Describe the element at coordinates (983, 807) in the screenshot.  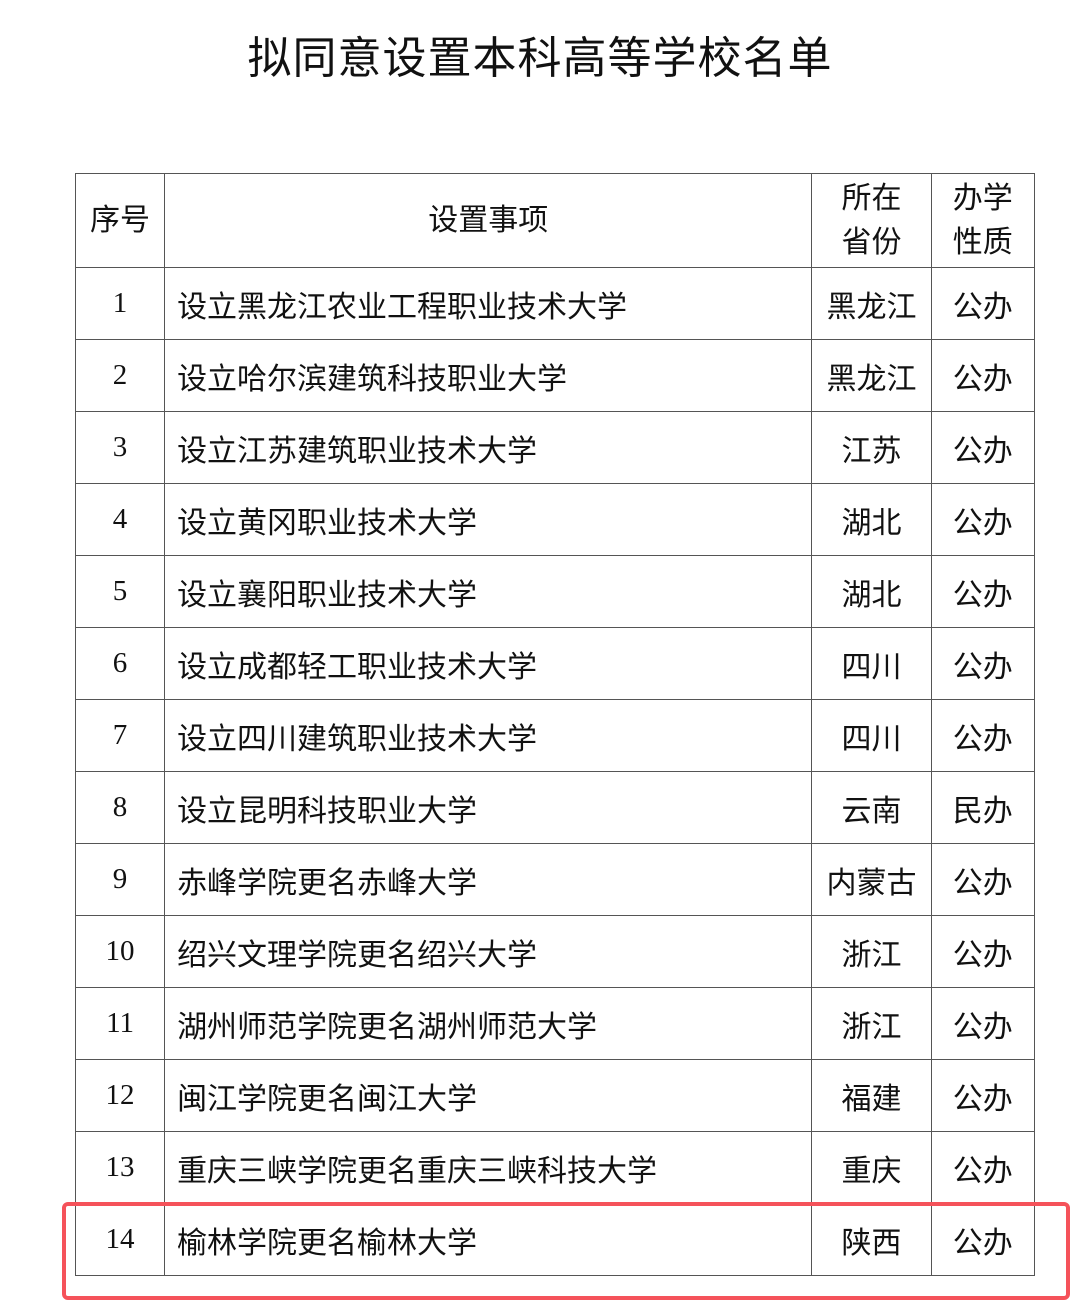
I see `cell-nature: 民办` at that location.